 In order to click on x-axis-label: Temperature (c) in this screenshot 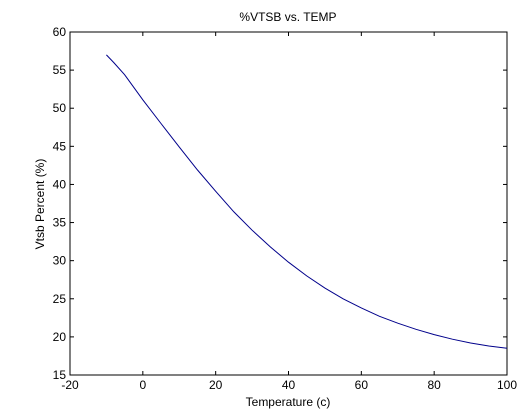, I will do `click(288, 402)`.